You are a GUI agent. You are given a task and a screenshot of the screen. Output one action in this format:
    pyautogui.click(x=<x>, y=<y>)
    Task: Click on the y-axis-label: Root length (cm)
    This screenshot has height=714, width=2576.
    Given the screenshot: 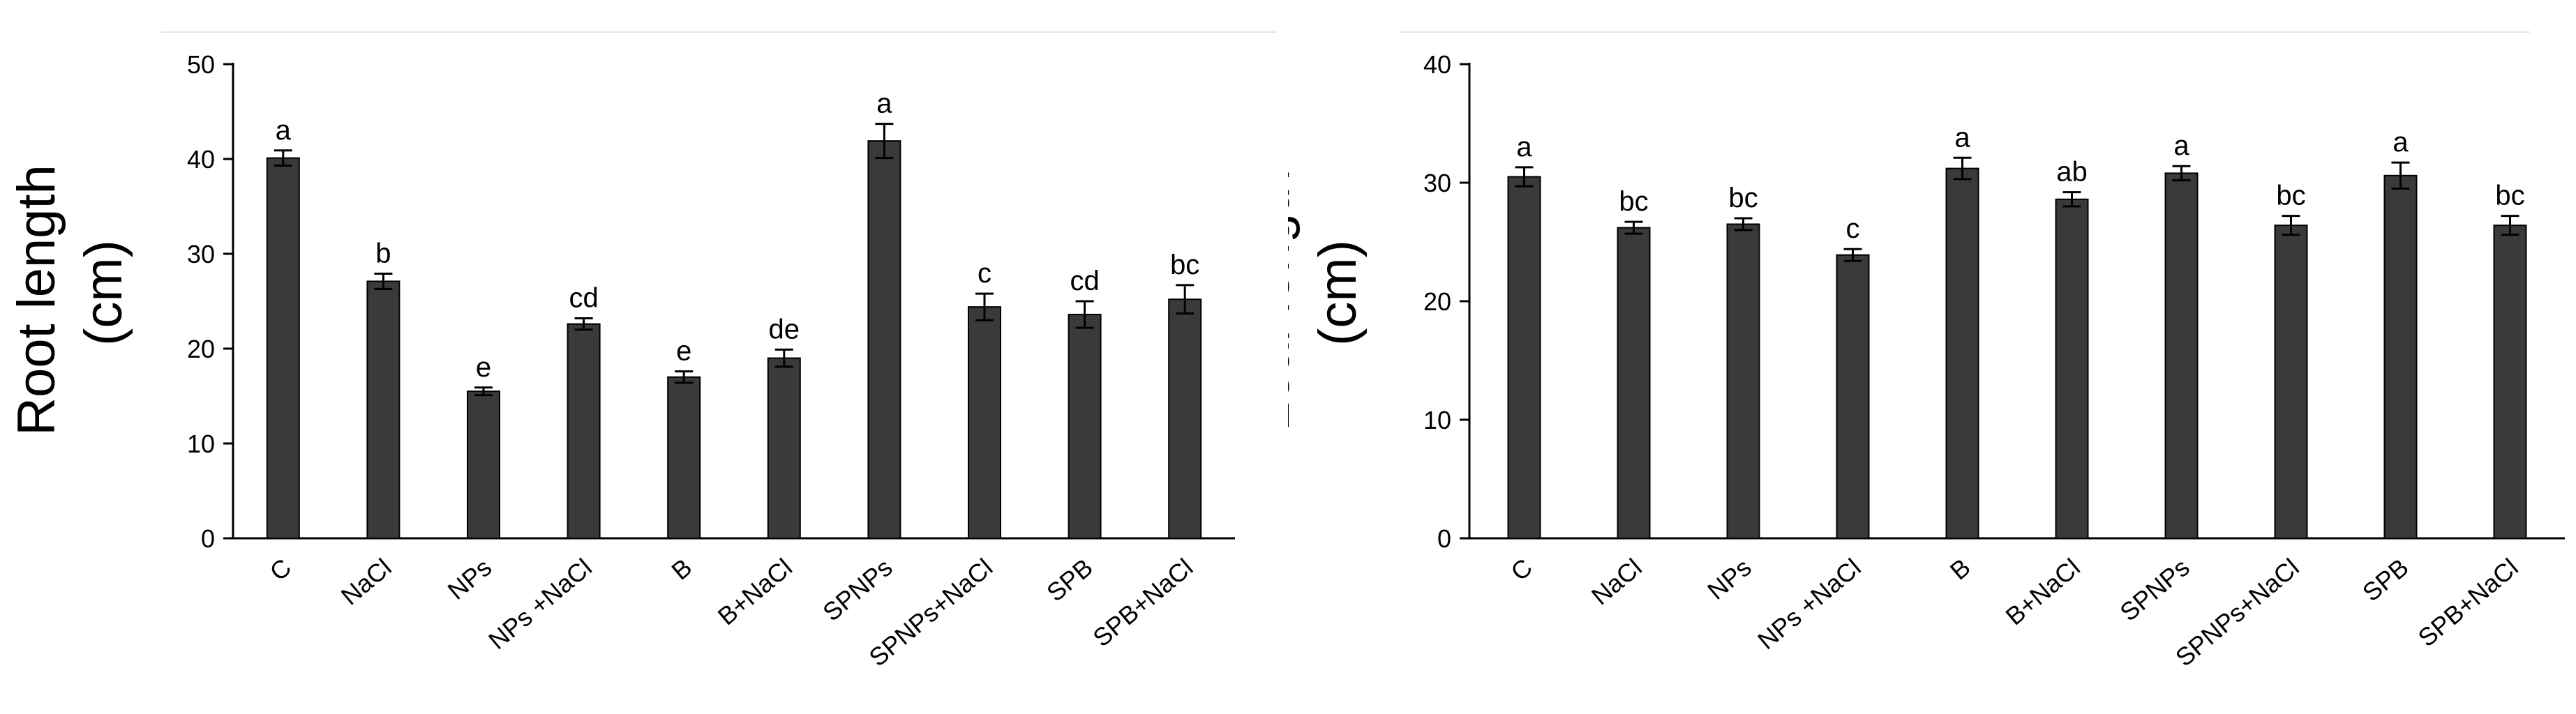 What is the action you would take?
    pyautogui.click(x=70, y=293)
    